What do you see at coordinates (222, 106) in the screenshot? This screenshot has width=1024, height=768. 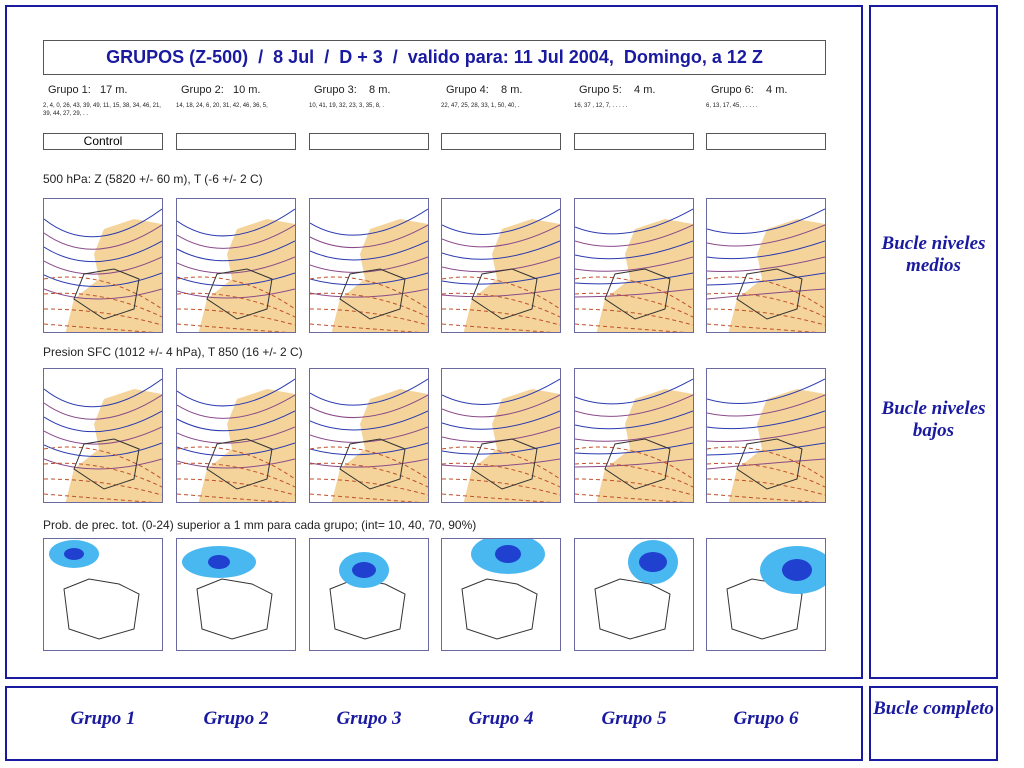 I see `group-members: 14, 18, 24, 6, 20, 31, 42, 46, 36, 5,` at bounding box center [222, 106].